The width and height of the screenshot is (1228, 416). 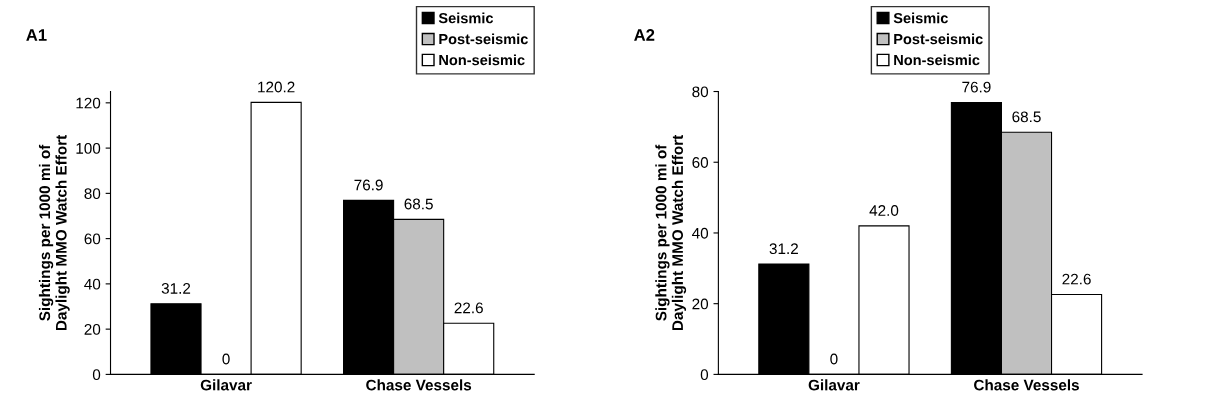 What do you see at coordinates (36, 35) in the screenshot?
I see `chart-title: A1` at bounding box center [36, 35].